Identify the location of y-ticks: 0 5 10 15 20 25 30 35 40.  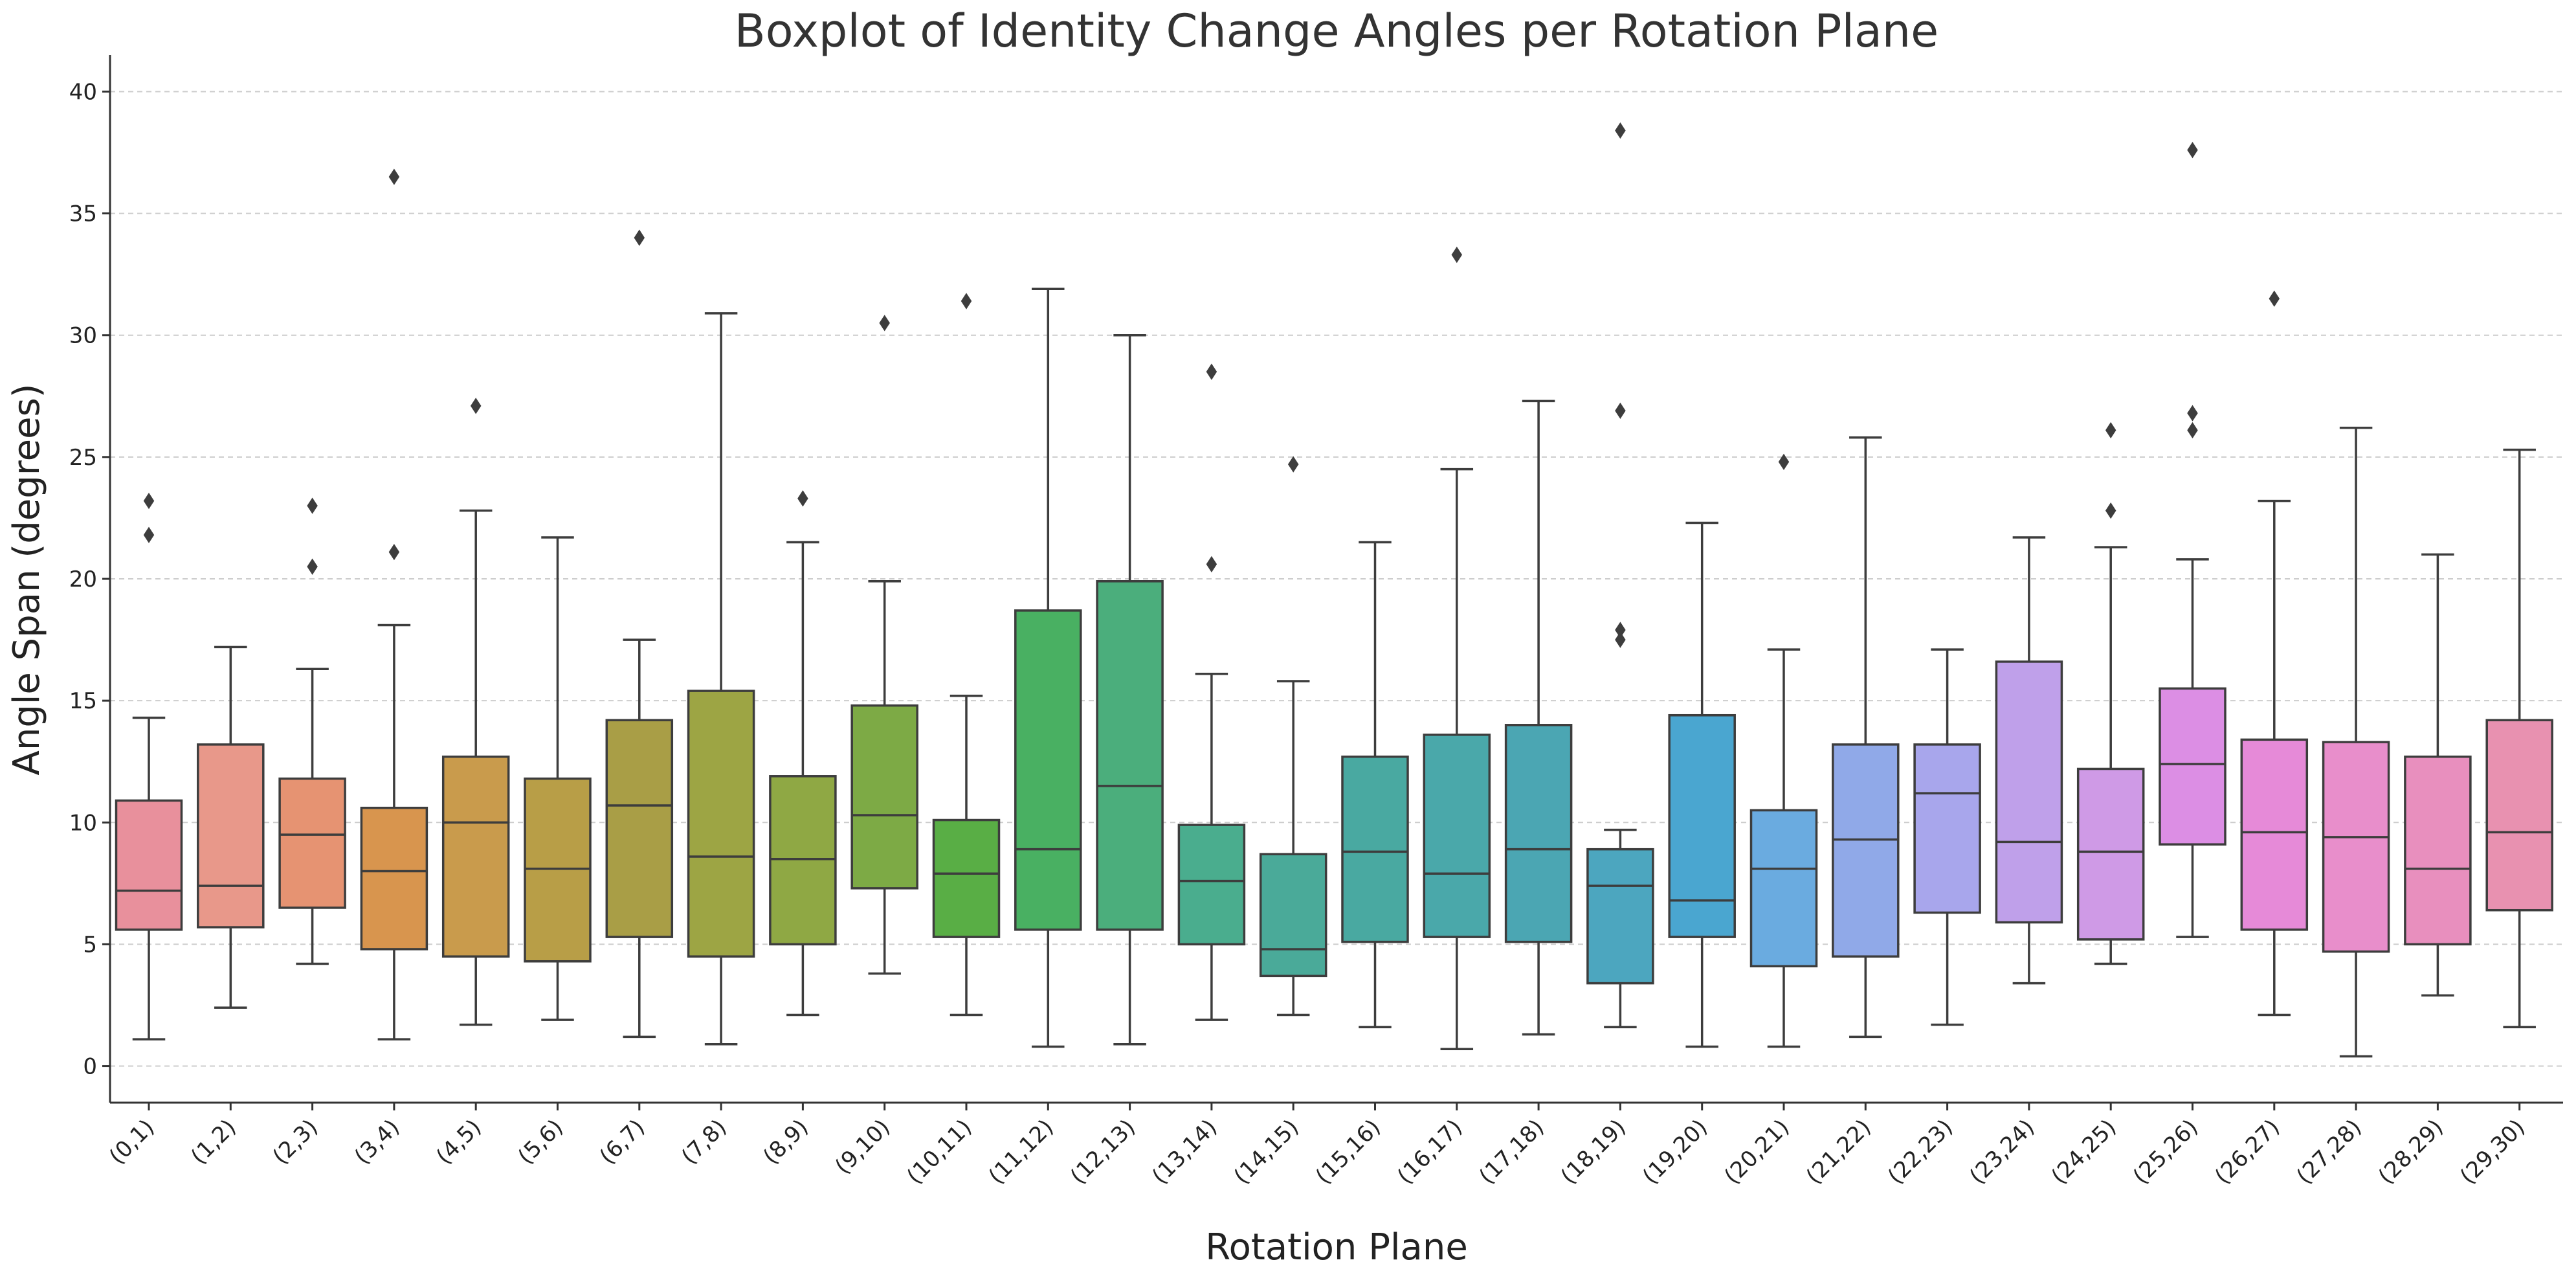
(89, 579).